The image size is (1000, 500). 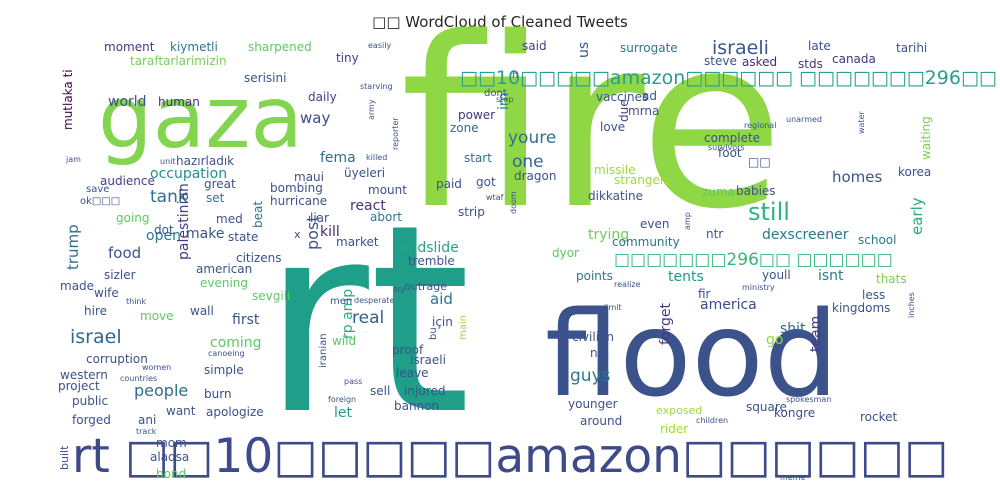 What do you see at coordinates (622, 97) in the screenshot?
I see `word-vaccines-70: vaccines` at bounding box center [622, 97].